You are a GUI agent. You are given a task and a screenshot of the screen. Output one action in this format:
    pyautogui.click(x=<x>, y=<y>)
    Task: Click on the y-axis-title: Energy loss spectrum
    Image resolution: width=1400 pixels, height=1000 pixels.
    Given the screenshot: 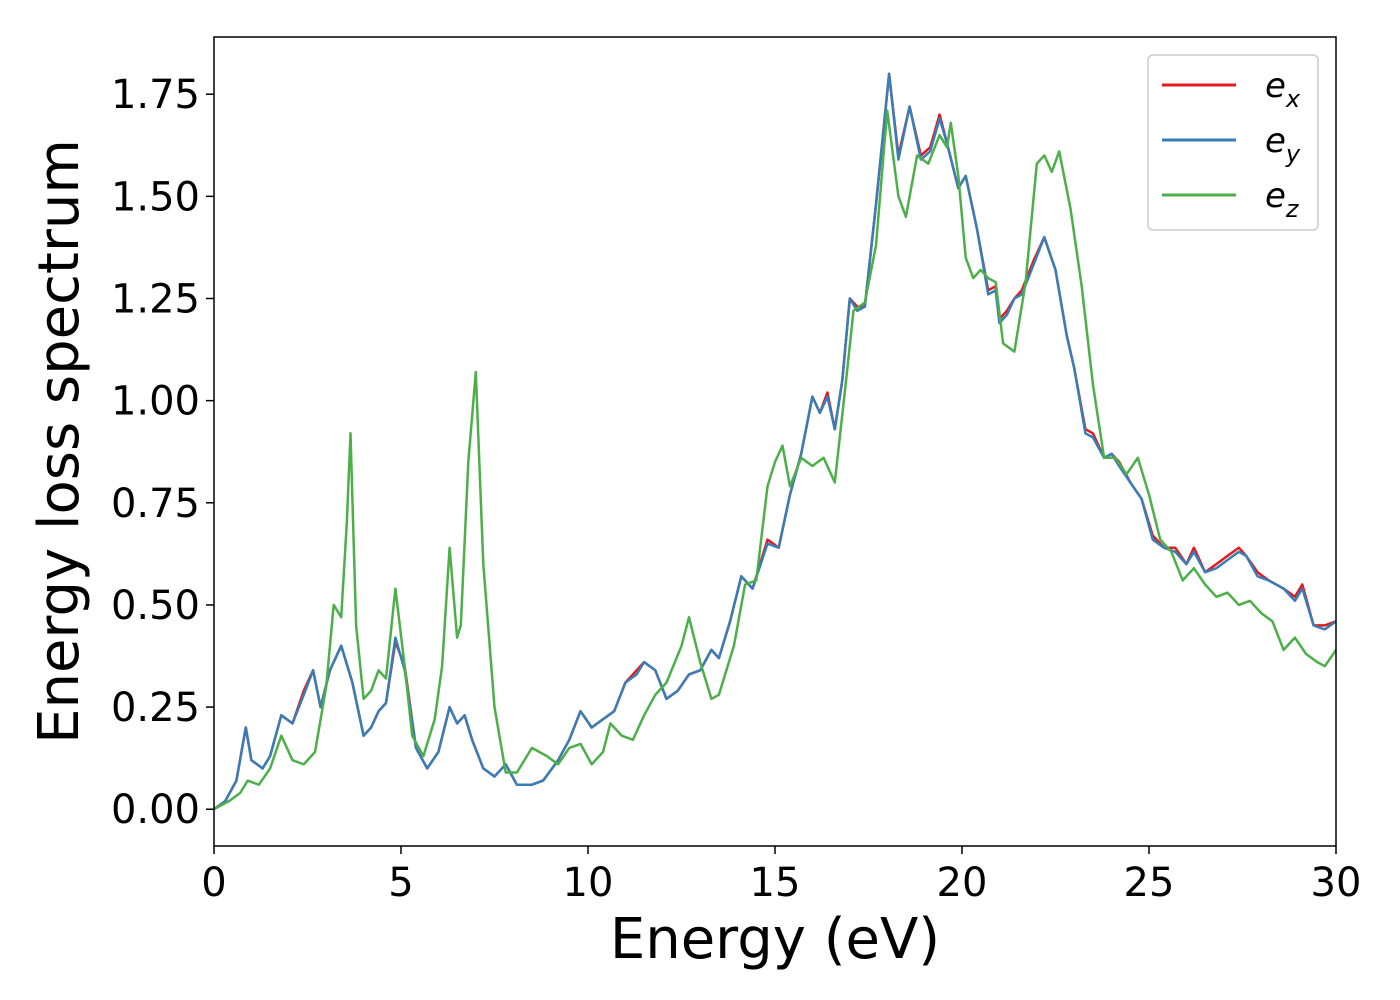 What is the action you would take?
    pyautogui.click(x=59, y=441)
    